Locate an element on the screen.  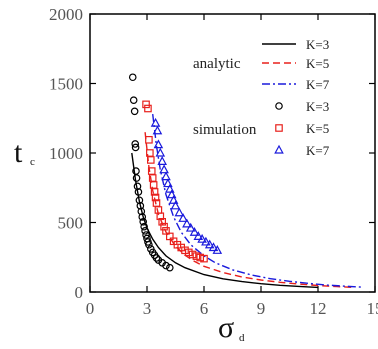
x-axis-title-subscript: d is located at coordinates (242, 338).